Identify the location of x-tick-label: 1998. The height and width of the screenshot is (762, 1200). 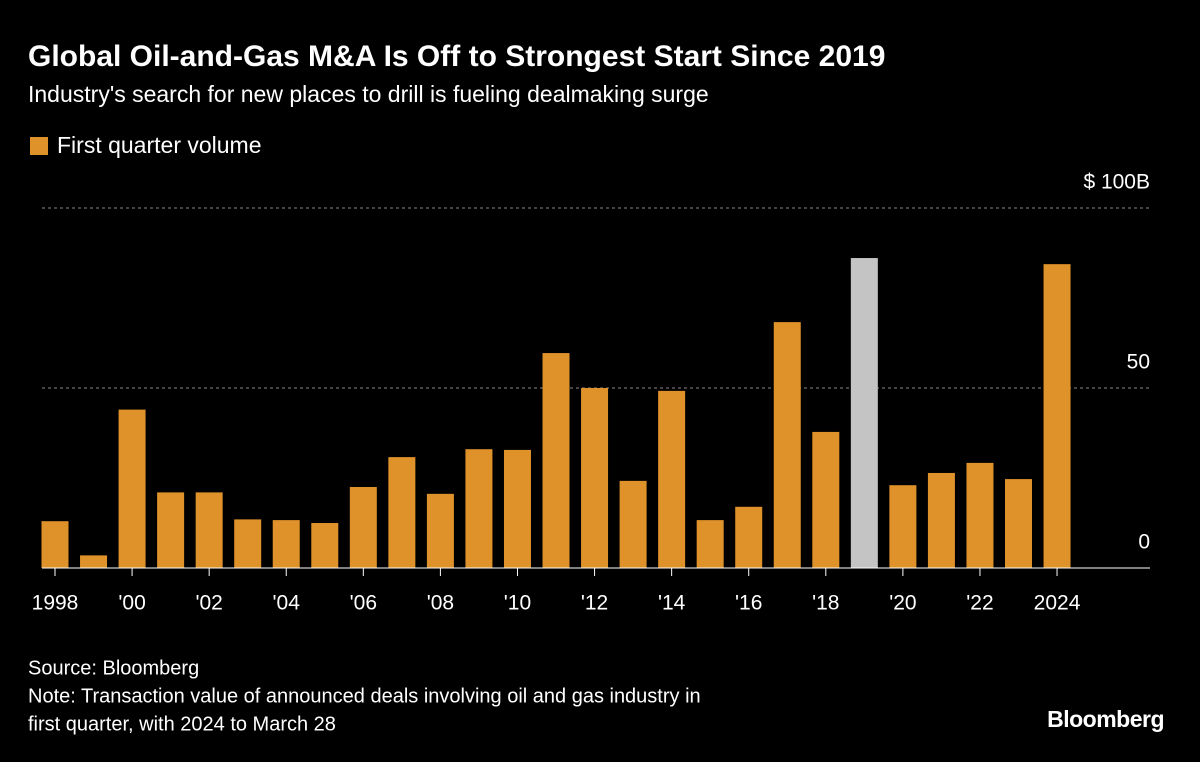
(55, 603).